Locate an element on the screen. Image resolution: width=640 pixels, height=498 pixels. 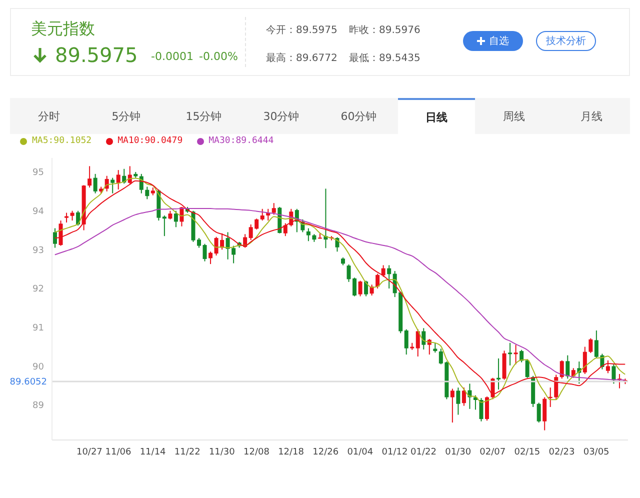
text: 分时 is located at coordinates (48, 116).